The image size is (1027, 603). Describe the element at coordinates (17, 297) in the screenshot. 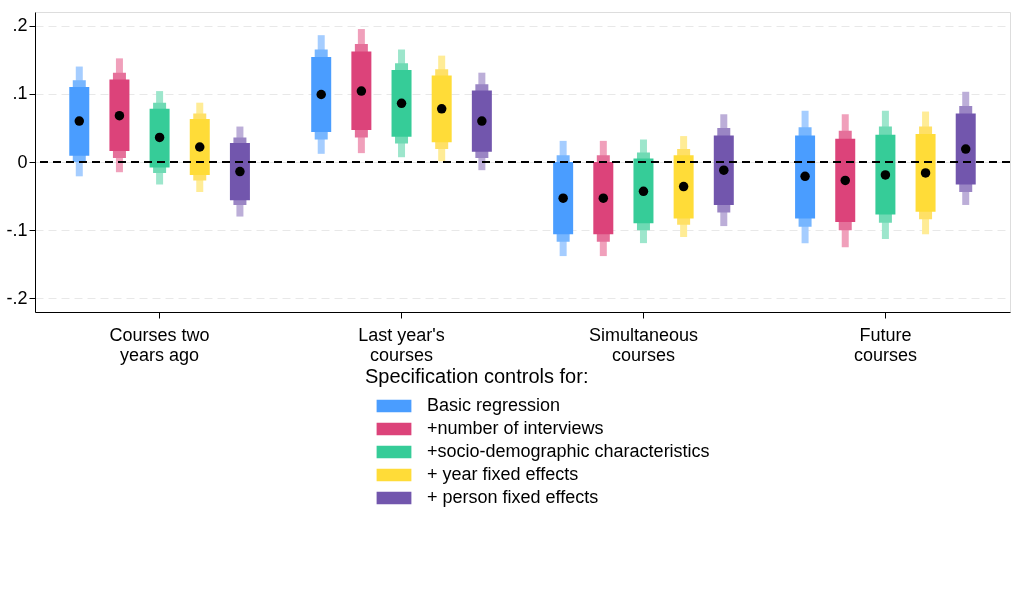

I see `y-tick-label: -.2` at that location.